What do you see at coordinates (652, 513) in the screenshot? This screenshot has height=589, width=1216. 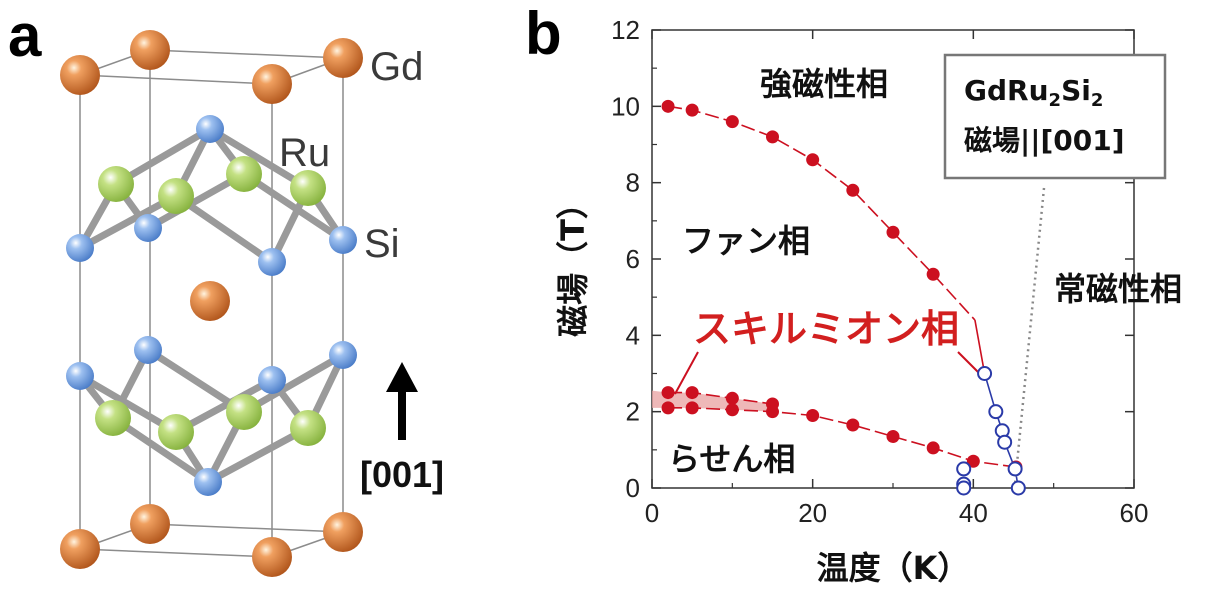 I see `x-tick-label: 0` at bounding box center [652, 513].